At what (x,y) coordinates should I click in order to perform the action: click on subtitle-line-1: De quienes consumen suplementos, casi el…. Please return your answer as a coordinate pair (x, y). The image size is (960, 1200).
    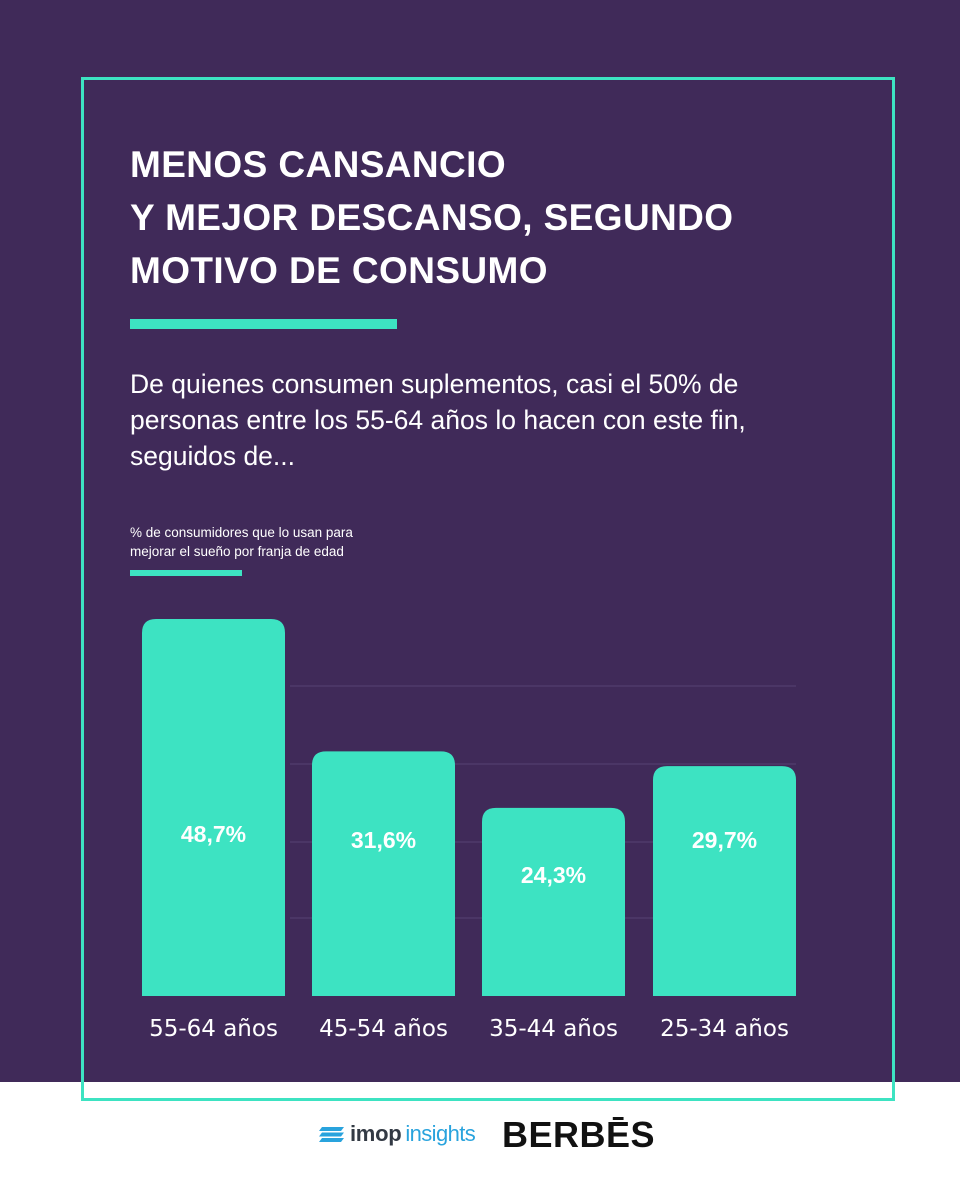
    Looking at the image, I should click on (434, 384).